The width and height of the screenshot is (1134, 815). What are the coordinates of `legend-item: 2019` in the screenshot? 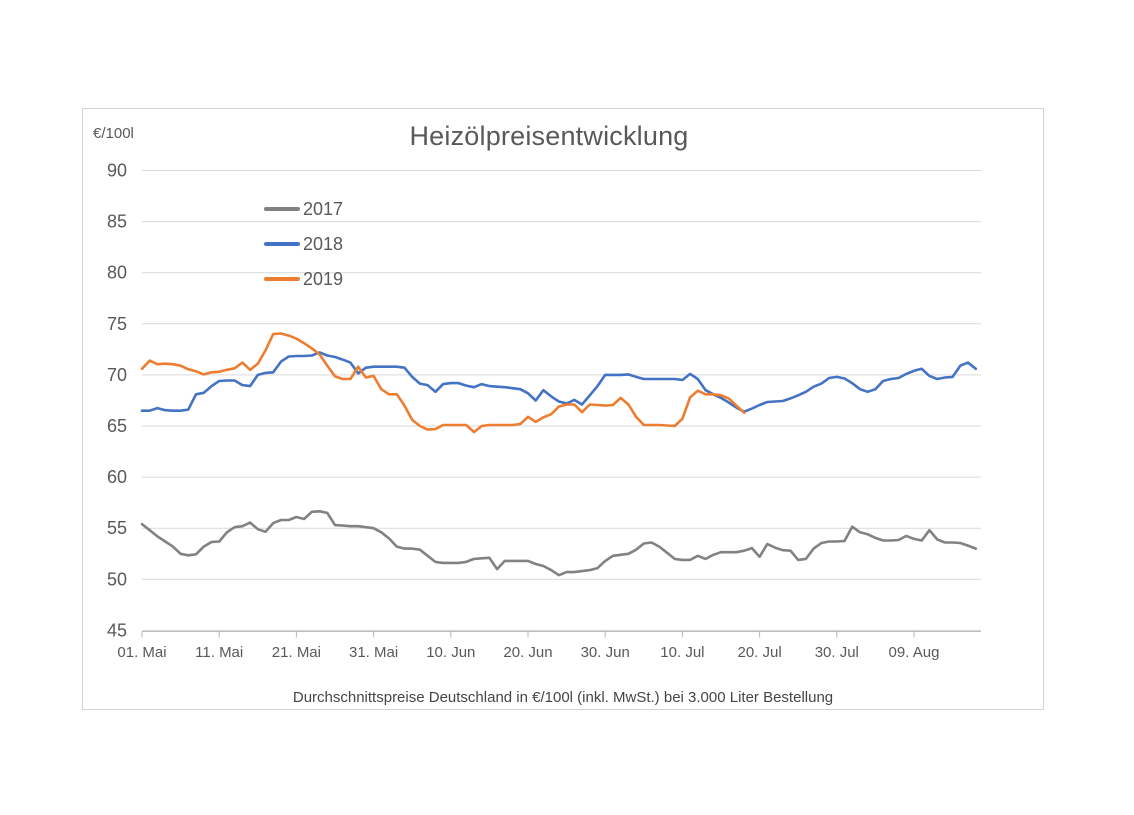 It's located at (303, 279).